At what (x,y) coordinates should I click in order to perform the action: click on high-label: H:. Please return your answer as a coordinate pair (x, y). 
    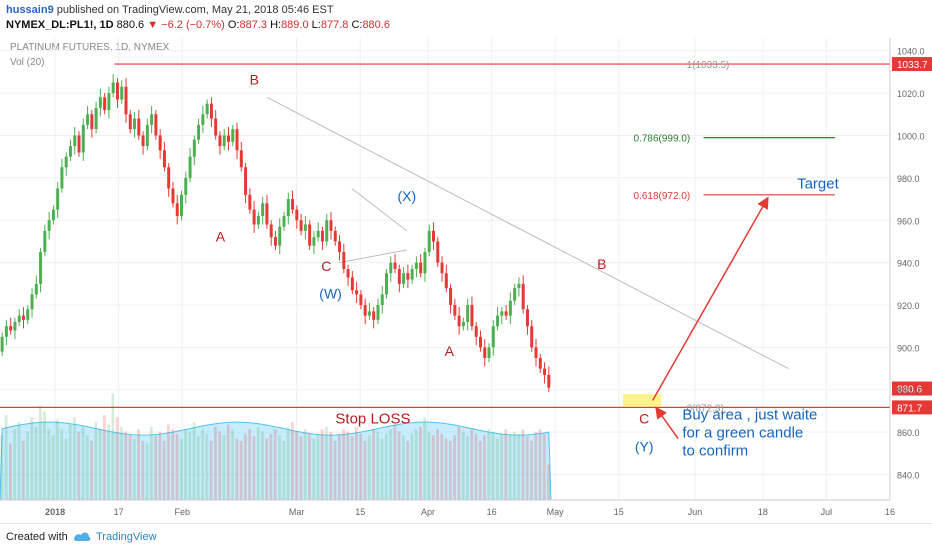
    Looking at the image, I should click on (276, 25).